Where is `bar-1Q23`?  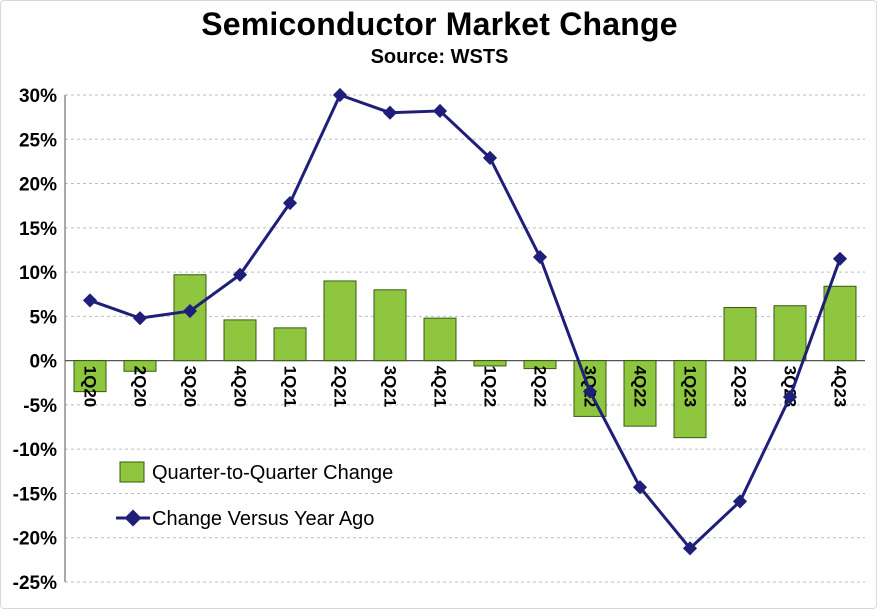
bar-1Q23 is located at coordinates (690, 399).